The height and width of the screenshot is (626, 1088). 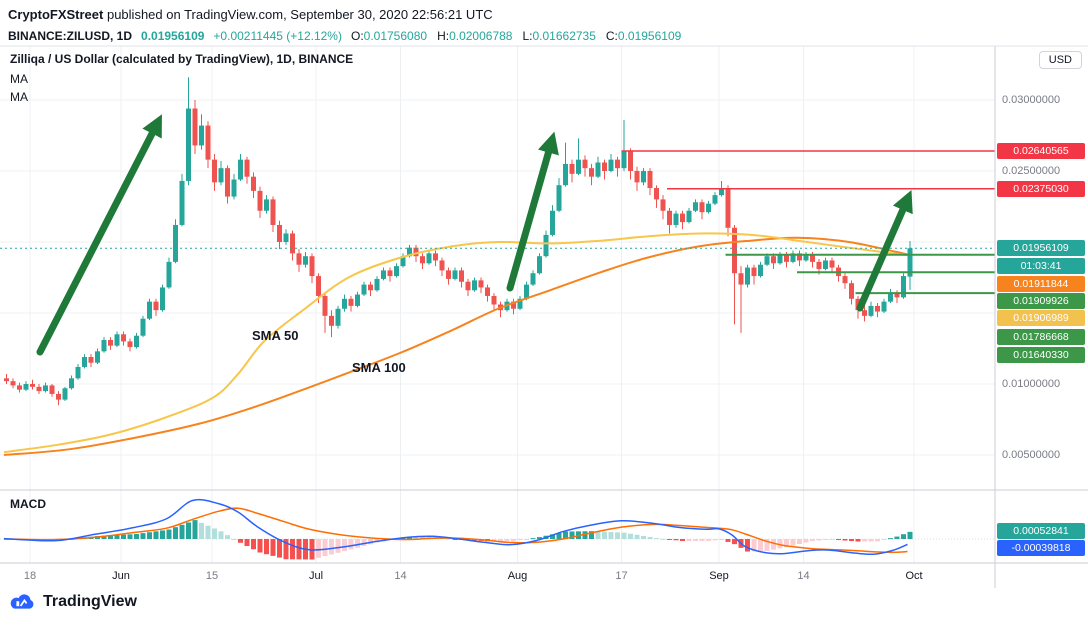 I want to click on tradingview-logo-icon, so click(x=22, y=601).